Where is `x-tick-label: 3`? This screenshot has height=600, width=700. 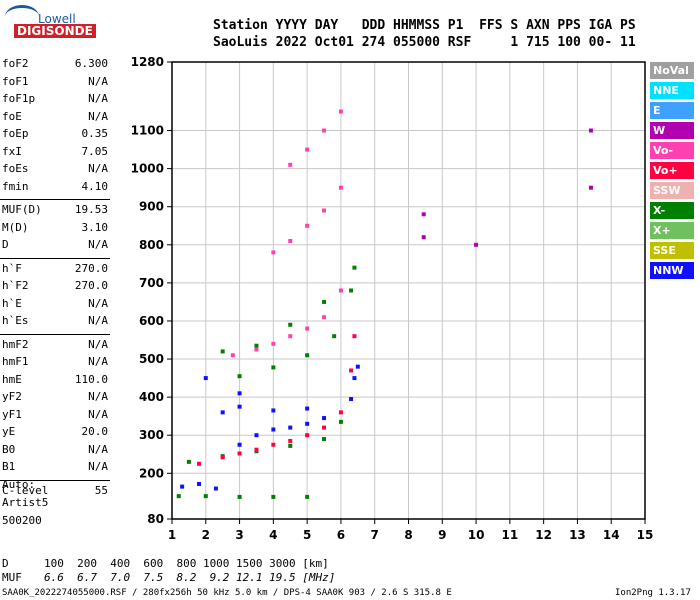 x-tick-label: 3 is located at coordinates (239, 535).